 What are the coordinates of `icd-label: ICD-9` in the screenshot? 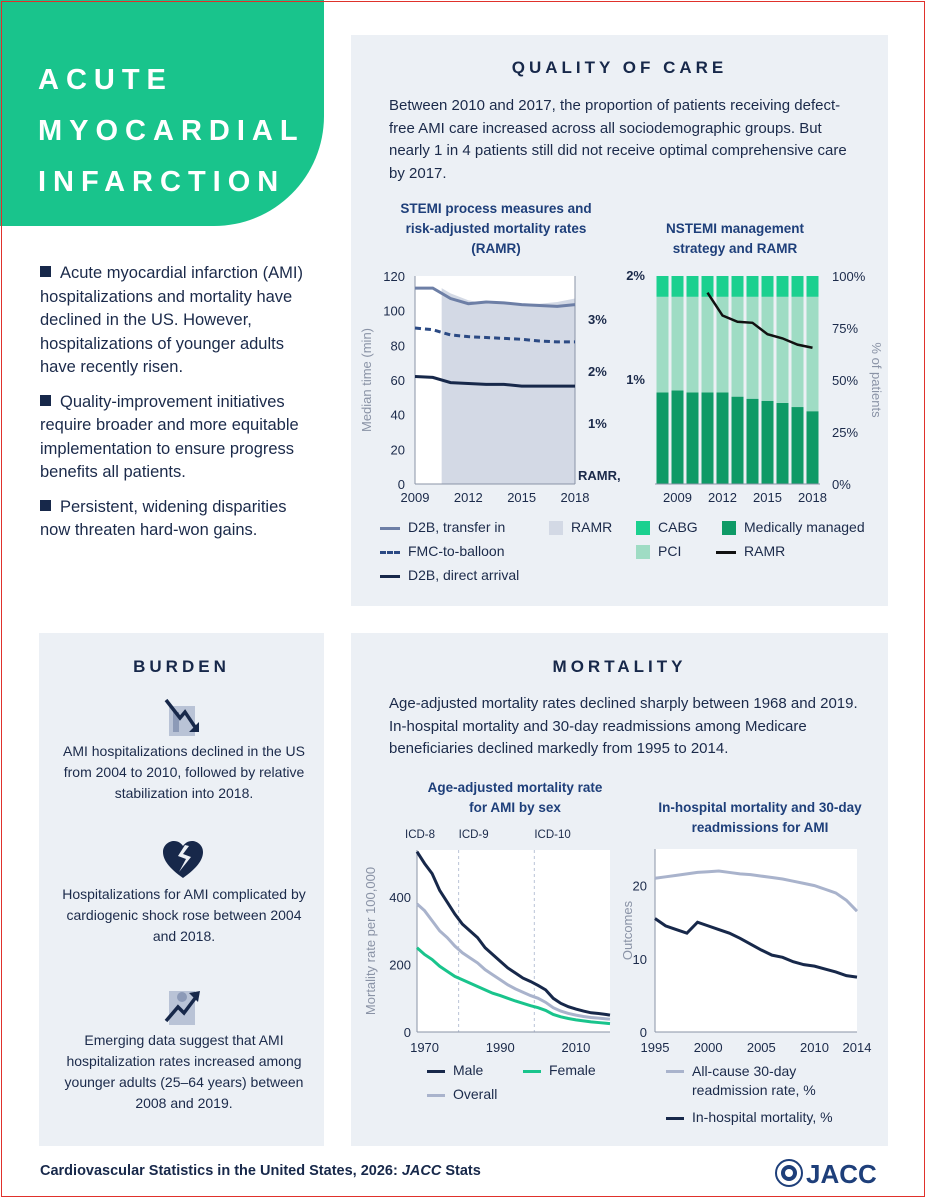 It's located at (474, 835).